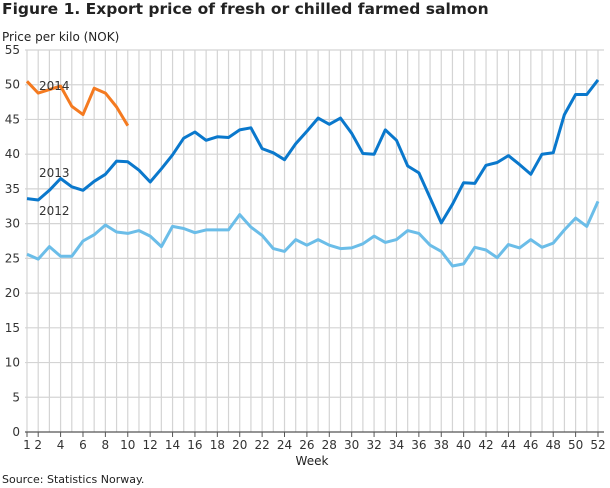  What do you see at coordinates (83, 445) in the screenshot?
I see `x-tick-label: 6` at bounding box center [83, 445].